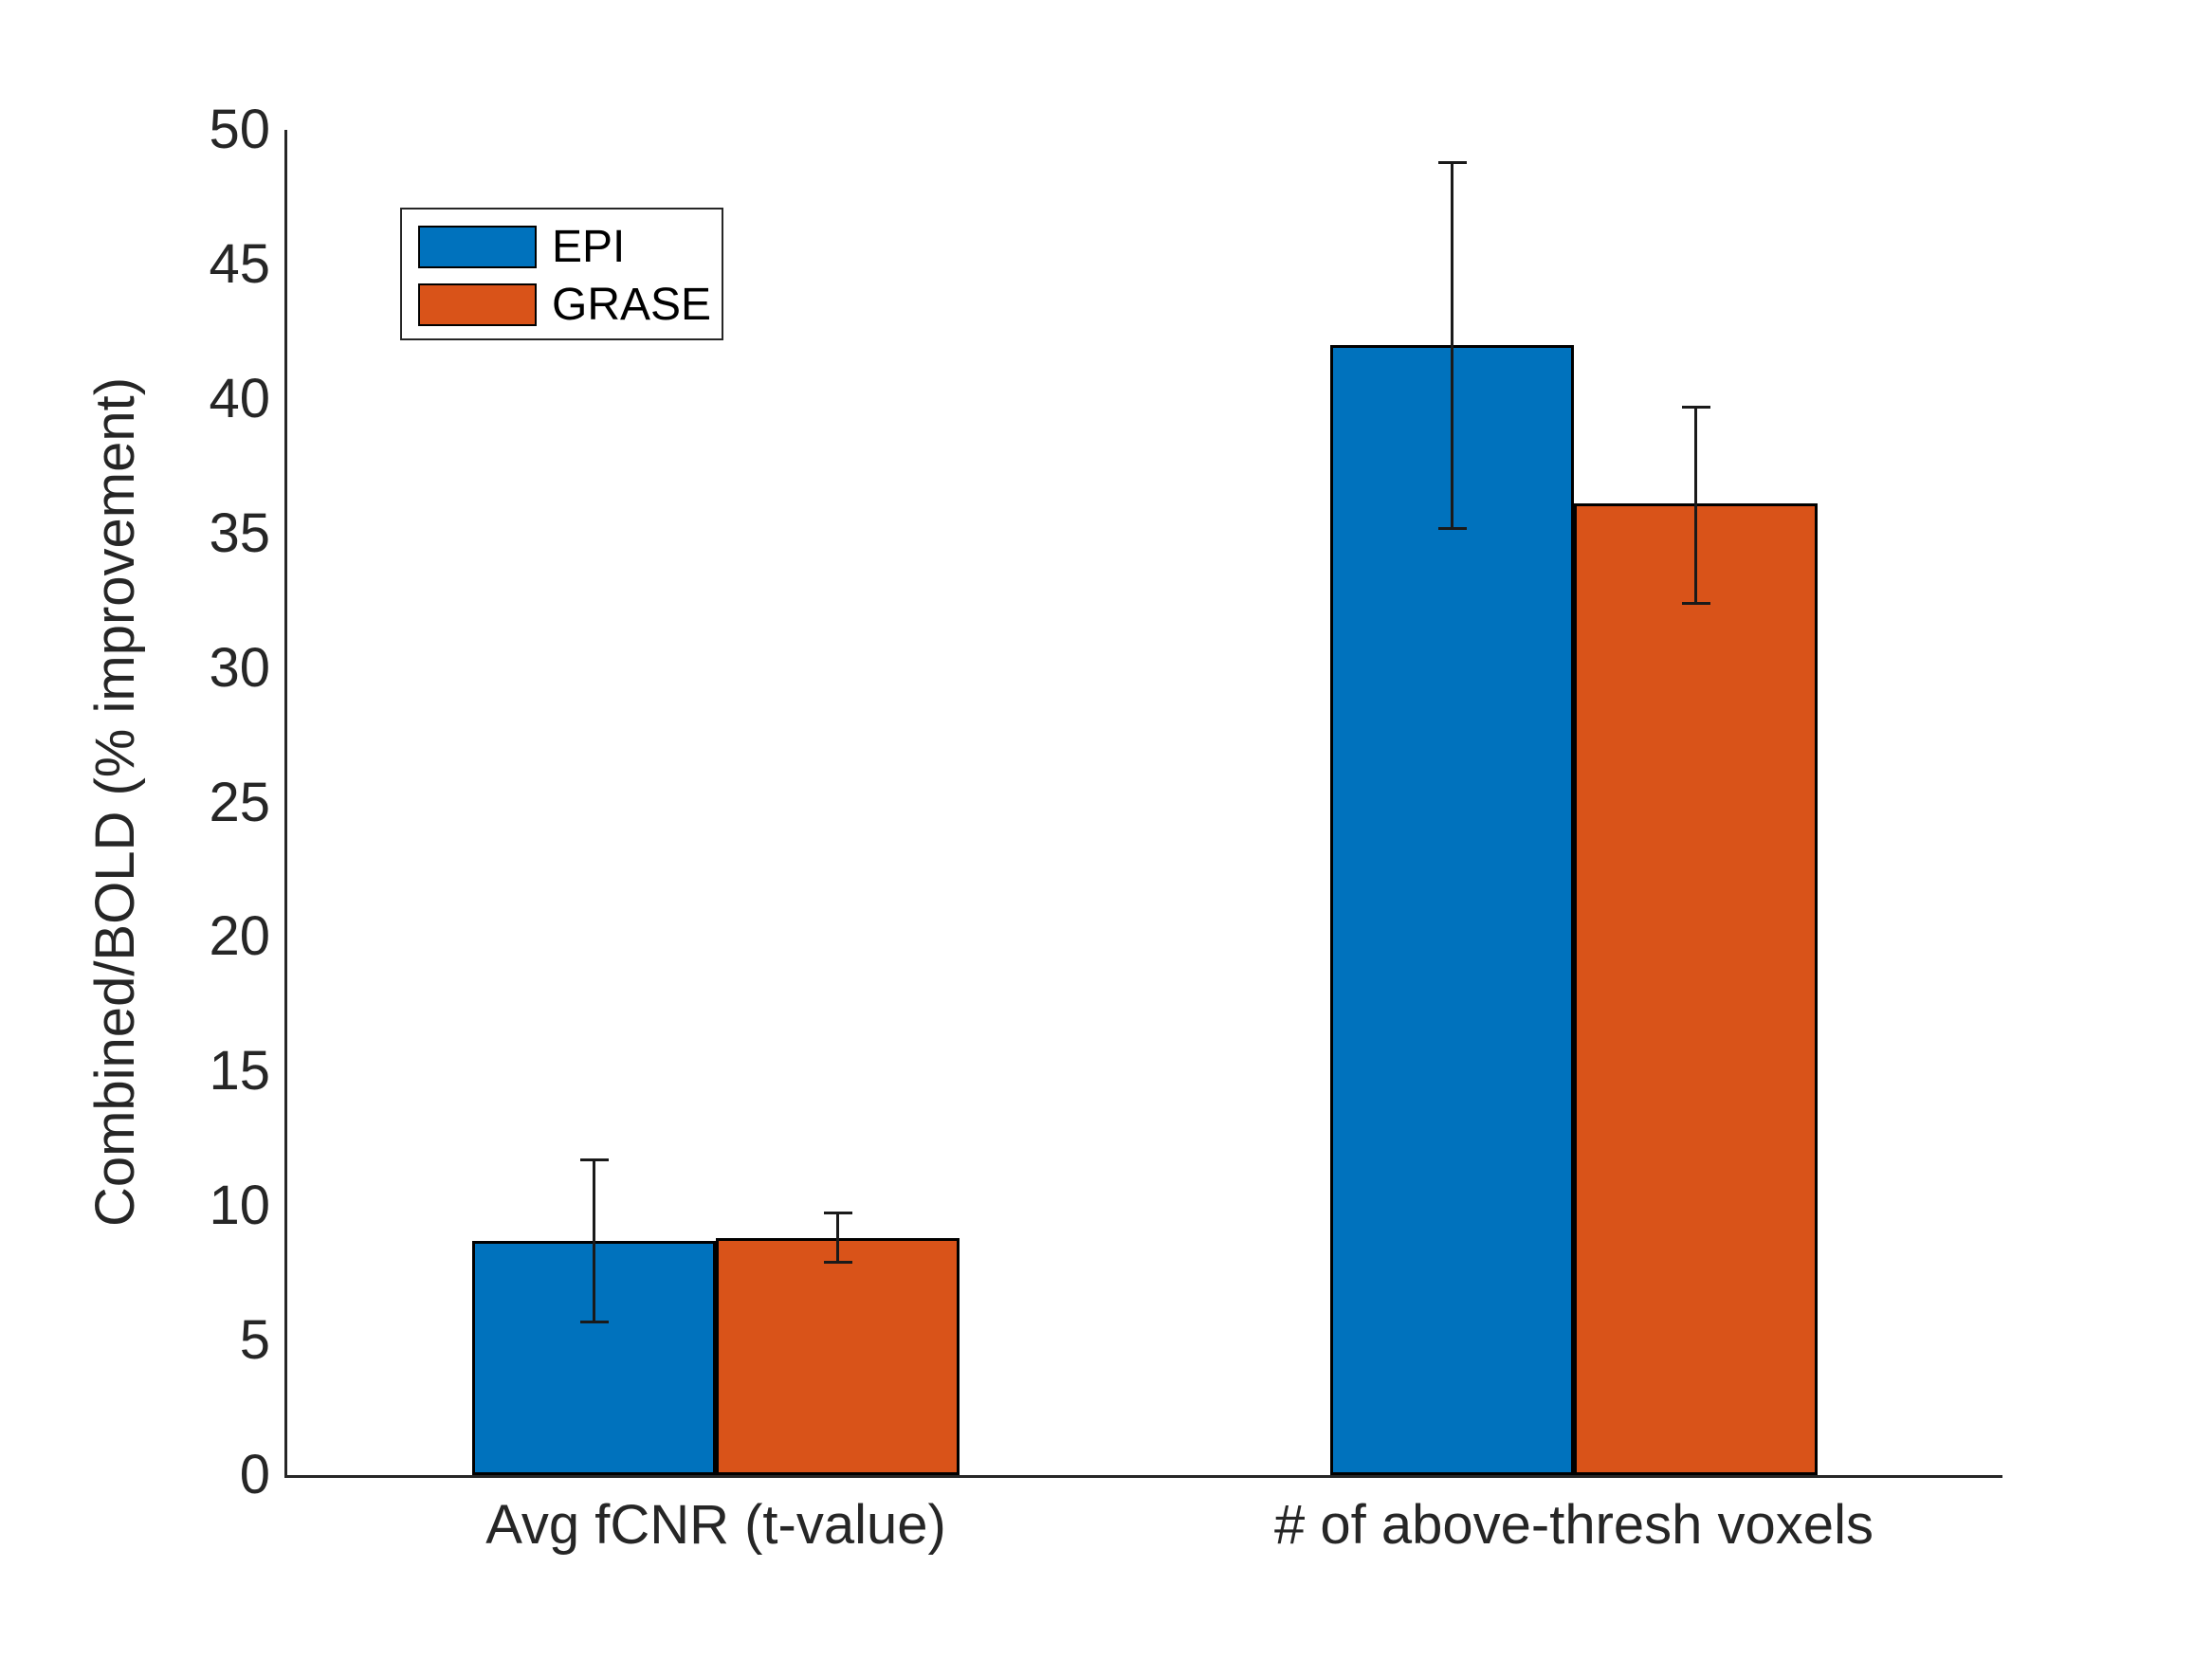 The image size is (2212, 1659). Describe the element at coordinates (1695, 505) in the screenshot. I see `error-bar-grase-1-line` at that location.